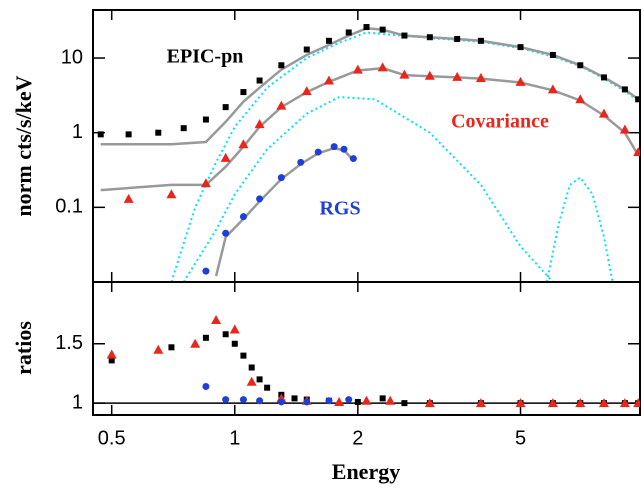  I want to click on y-axis-label: norm cts/s/keV, so click(23, 145).